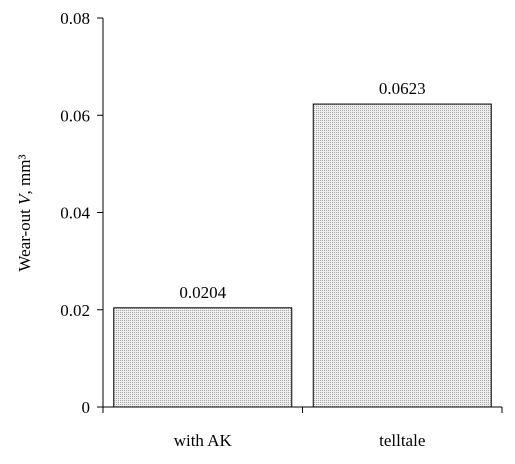 Image resolution: width=515 pixels, height=464 pixels. What do you see at coordinates (203, 357) in the screenshot?
I see `bar` at bounding box center [203, 357].